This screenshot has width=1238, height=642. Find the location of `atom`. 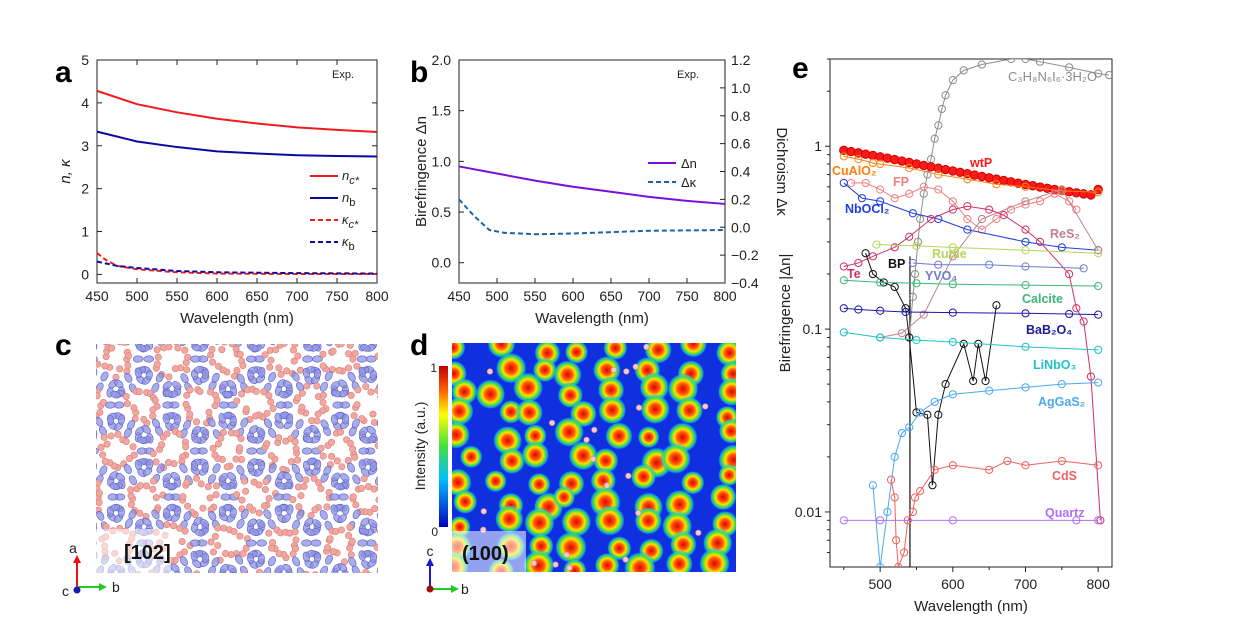

atom is located at coordinates (635, 366).